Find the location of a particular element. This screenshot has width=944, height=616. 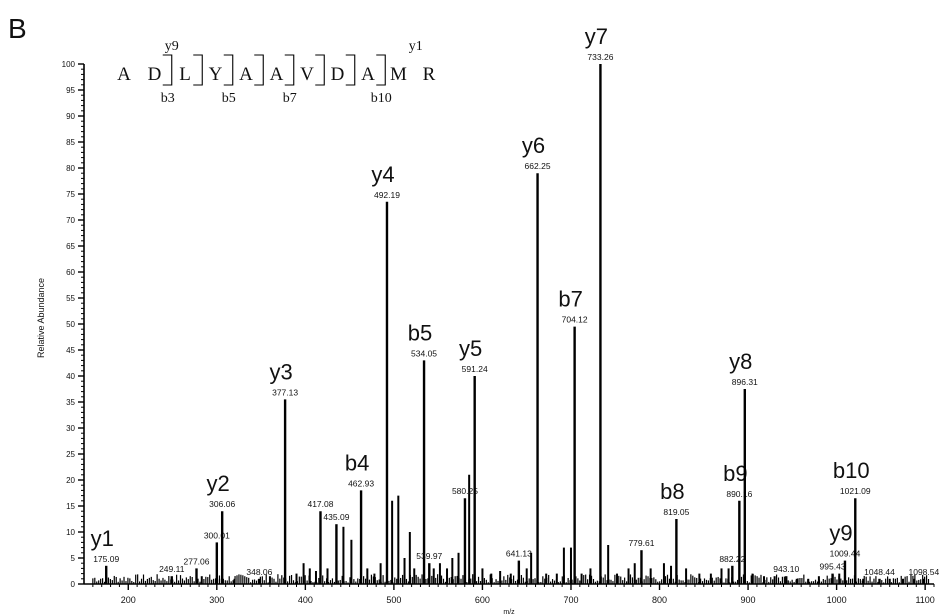

peak-mz-label: 306.06 is located at coordinates (222, 504).